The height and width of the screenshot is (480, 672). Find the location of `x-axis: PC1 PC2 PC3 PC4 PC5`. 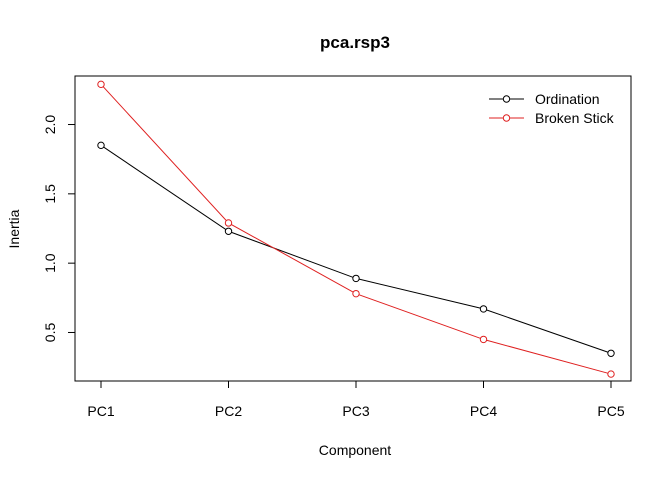

x-axis: PC1 PC2 PC3 PC4 PC5 is located at coordinates (356, 399).